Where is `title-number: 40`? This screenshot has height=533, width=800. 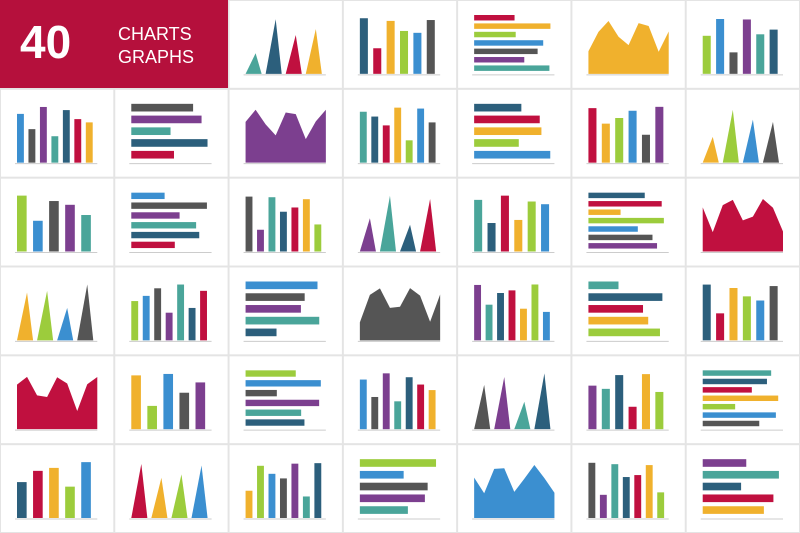
title-number: 40 is located at coordinates (45, 42).